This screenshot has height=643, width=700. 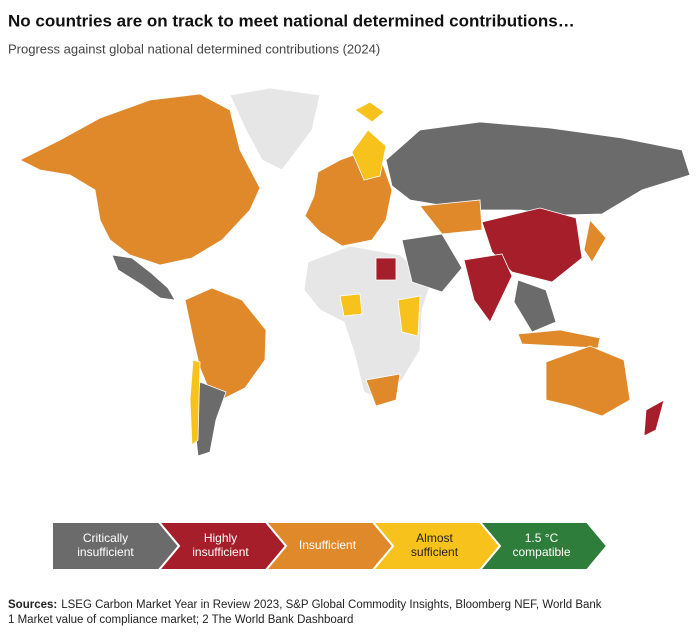 What do you see at coordinates (535, 306) in the screenshot?
I see `southeast-asia` at bounding box center [535, 306].